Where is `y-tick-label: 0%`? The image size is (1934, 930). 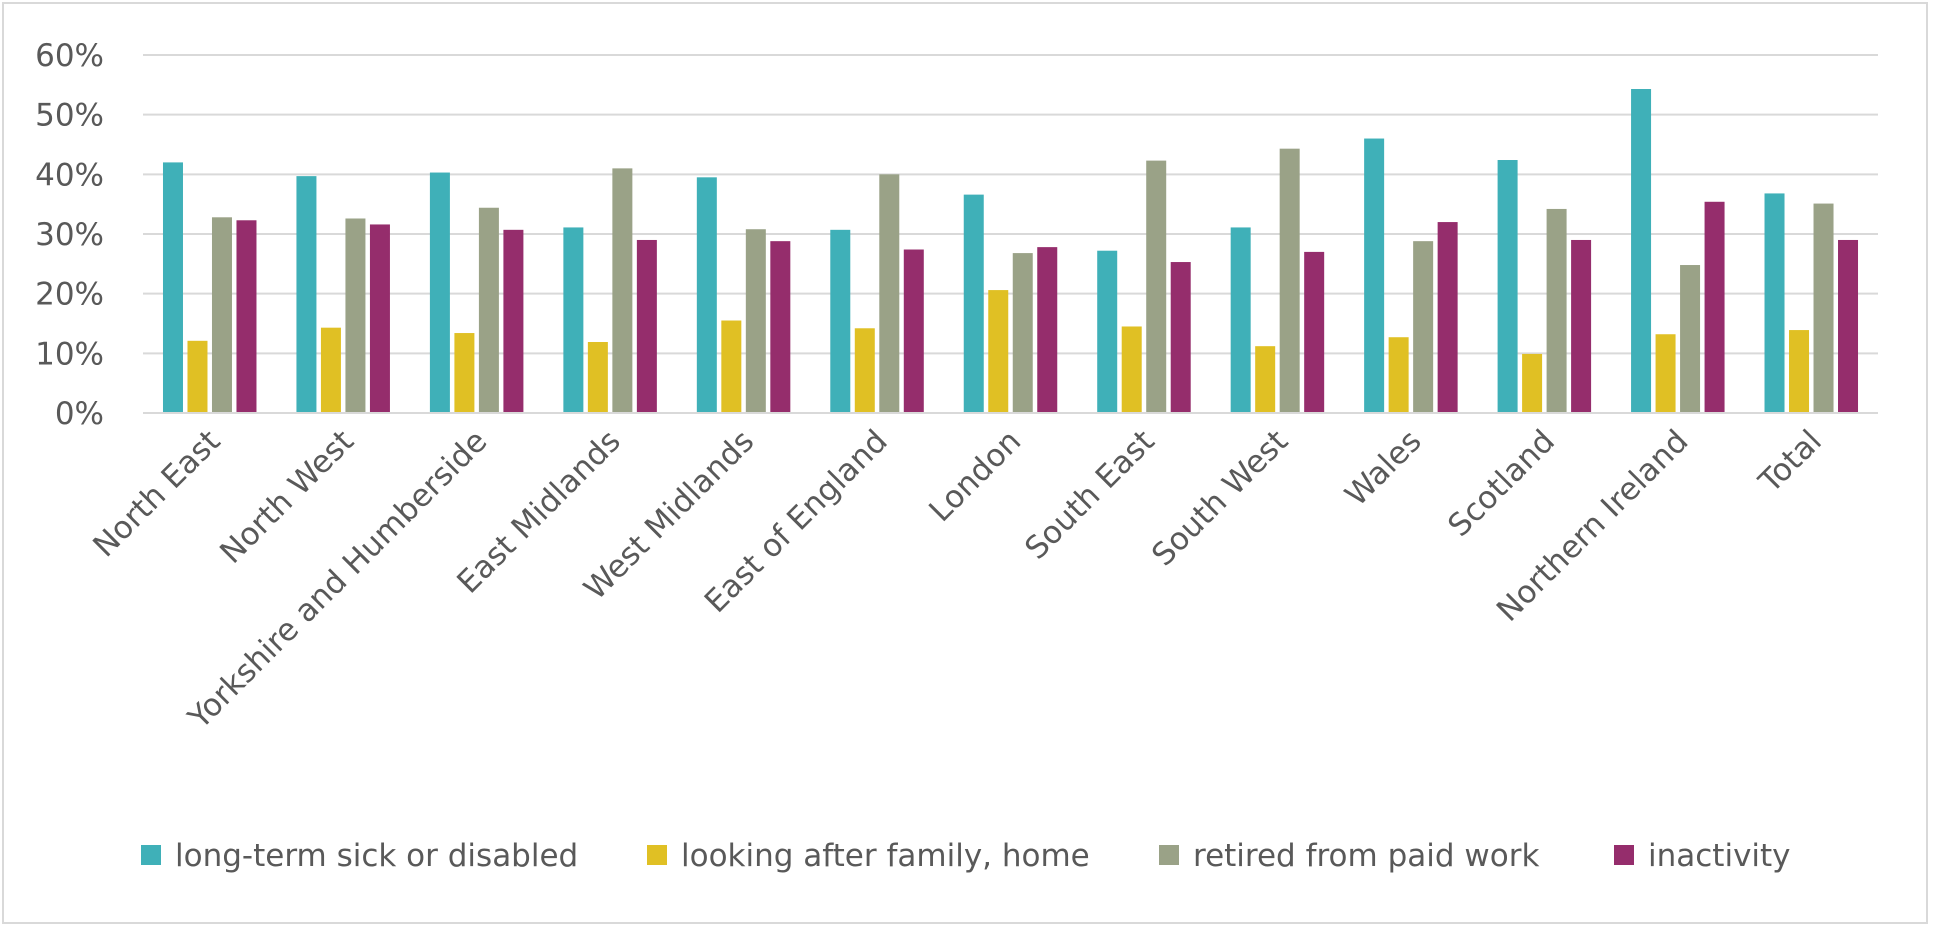
y-tick-label: 0% is located at coordinates (79, 414).